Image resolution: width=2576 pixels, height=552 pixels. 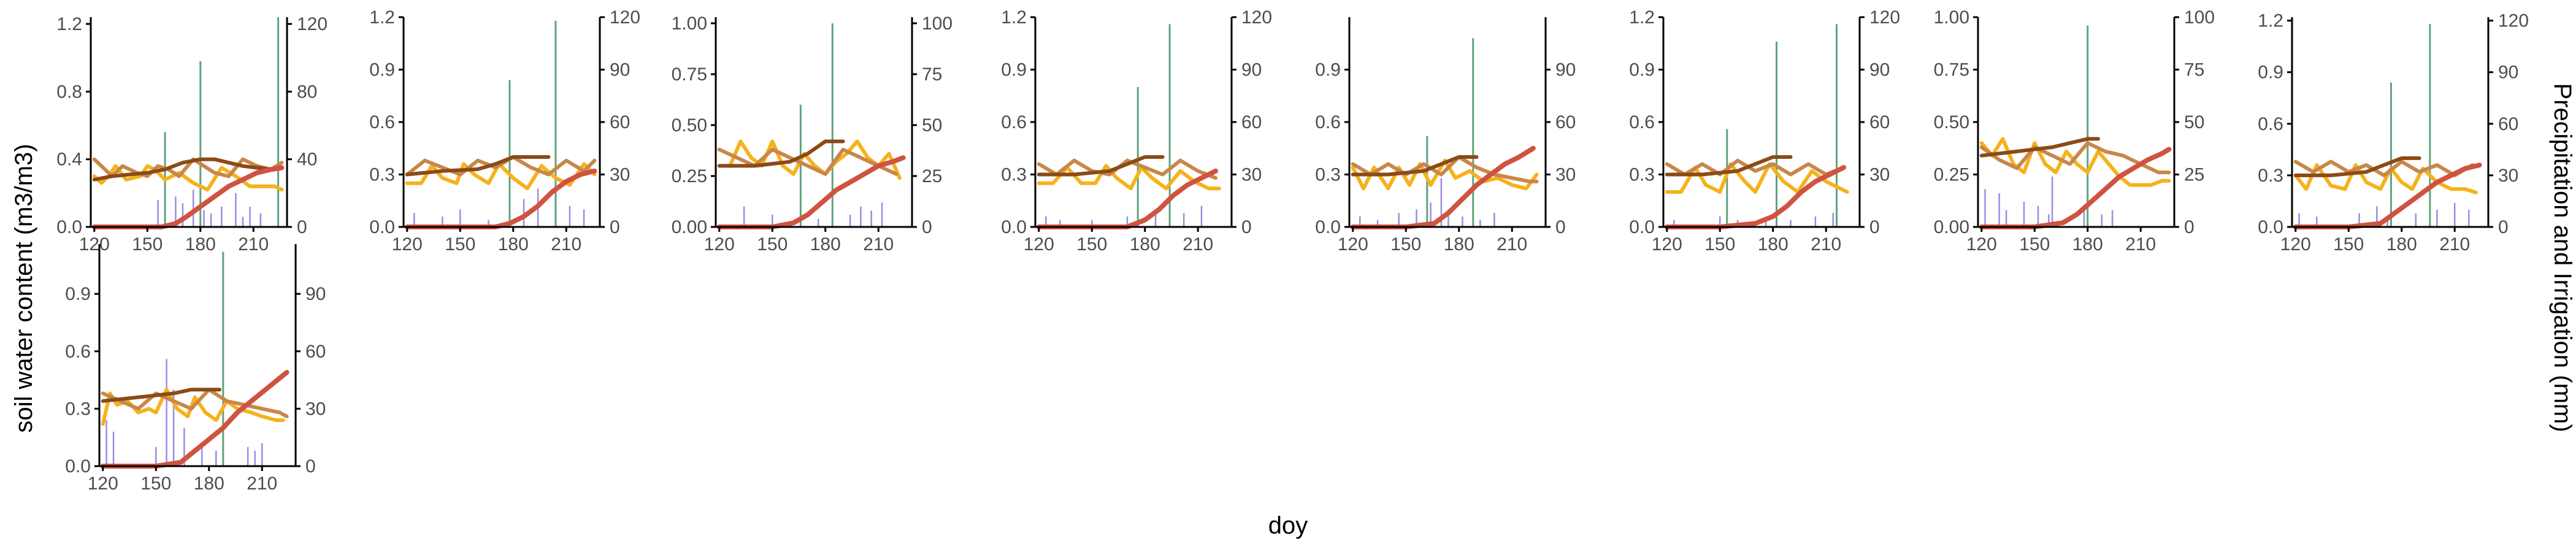 What do you see at coordinates (192, 134) in the screenshot?
I see `panel-1: 0.0 0.4 0.8 1.2 0 40 80 120 120 150 180 210` at bounding box center [192, 134].